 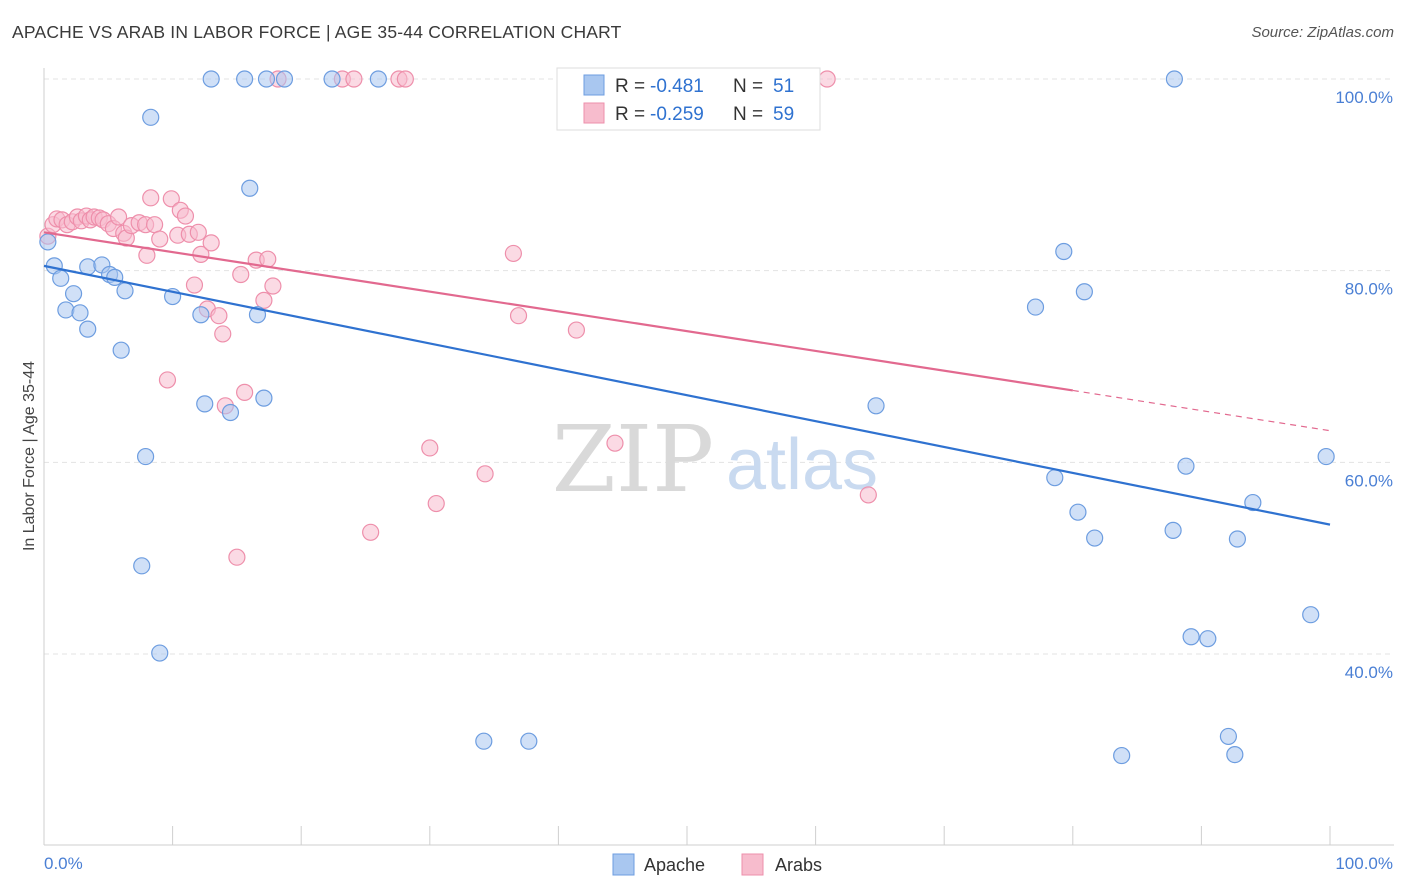 I want to click on y-axis-label: In Labor Force | Age 35-44, so click(x=29, y=456).